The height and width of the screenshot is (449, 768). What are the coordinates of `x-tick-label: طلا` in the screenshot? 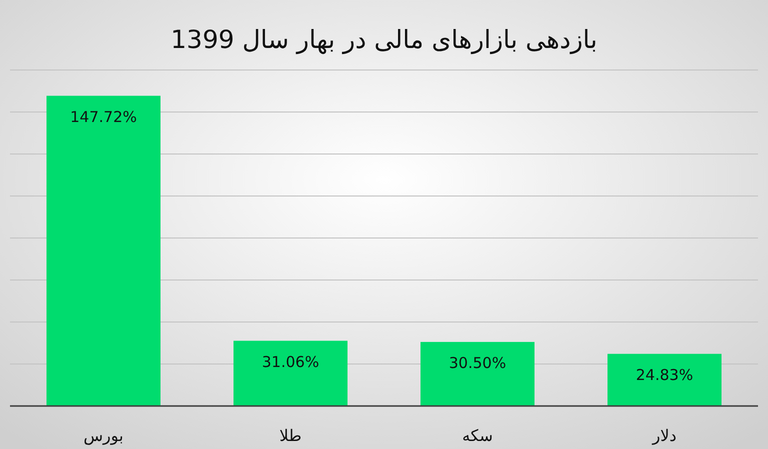 It's located at (290, 435).